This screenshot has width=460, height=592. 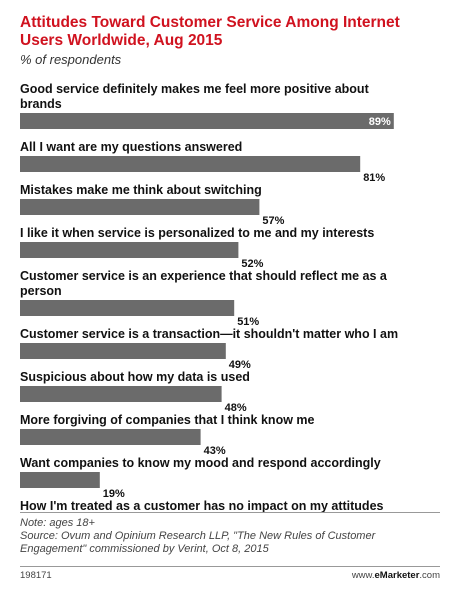 What do you see at coordinates (36, 575) in the screenshot?
I see `chart-id: 198171` at bounding box center [36, 575].